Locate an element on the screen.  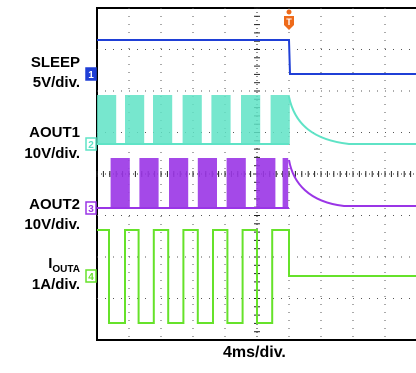
iouta-subscript: OUTA is located at coordinates (66, 269).